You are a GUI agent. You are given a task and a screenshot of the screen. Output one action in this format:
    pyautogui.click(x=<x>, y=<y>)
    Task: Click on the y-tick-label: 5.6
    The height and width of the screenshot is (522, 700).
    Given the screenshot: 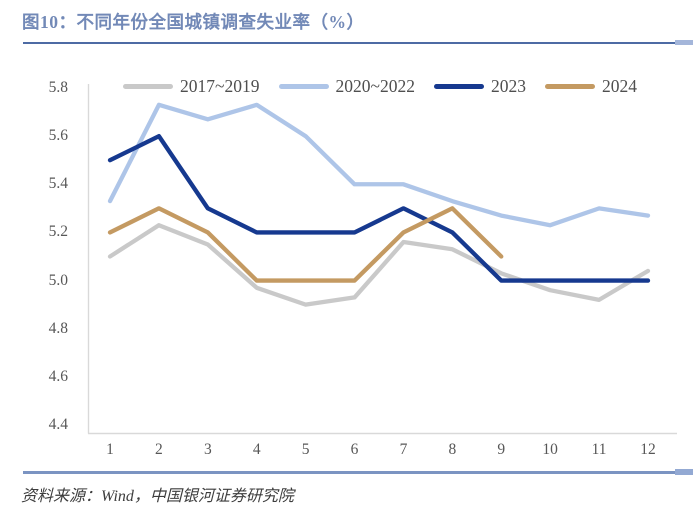 What is the action you would take?
    pyautogui.click(x=58, y=136)
    